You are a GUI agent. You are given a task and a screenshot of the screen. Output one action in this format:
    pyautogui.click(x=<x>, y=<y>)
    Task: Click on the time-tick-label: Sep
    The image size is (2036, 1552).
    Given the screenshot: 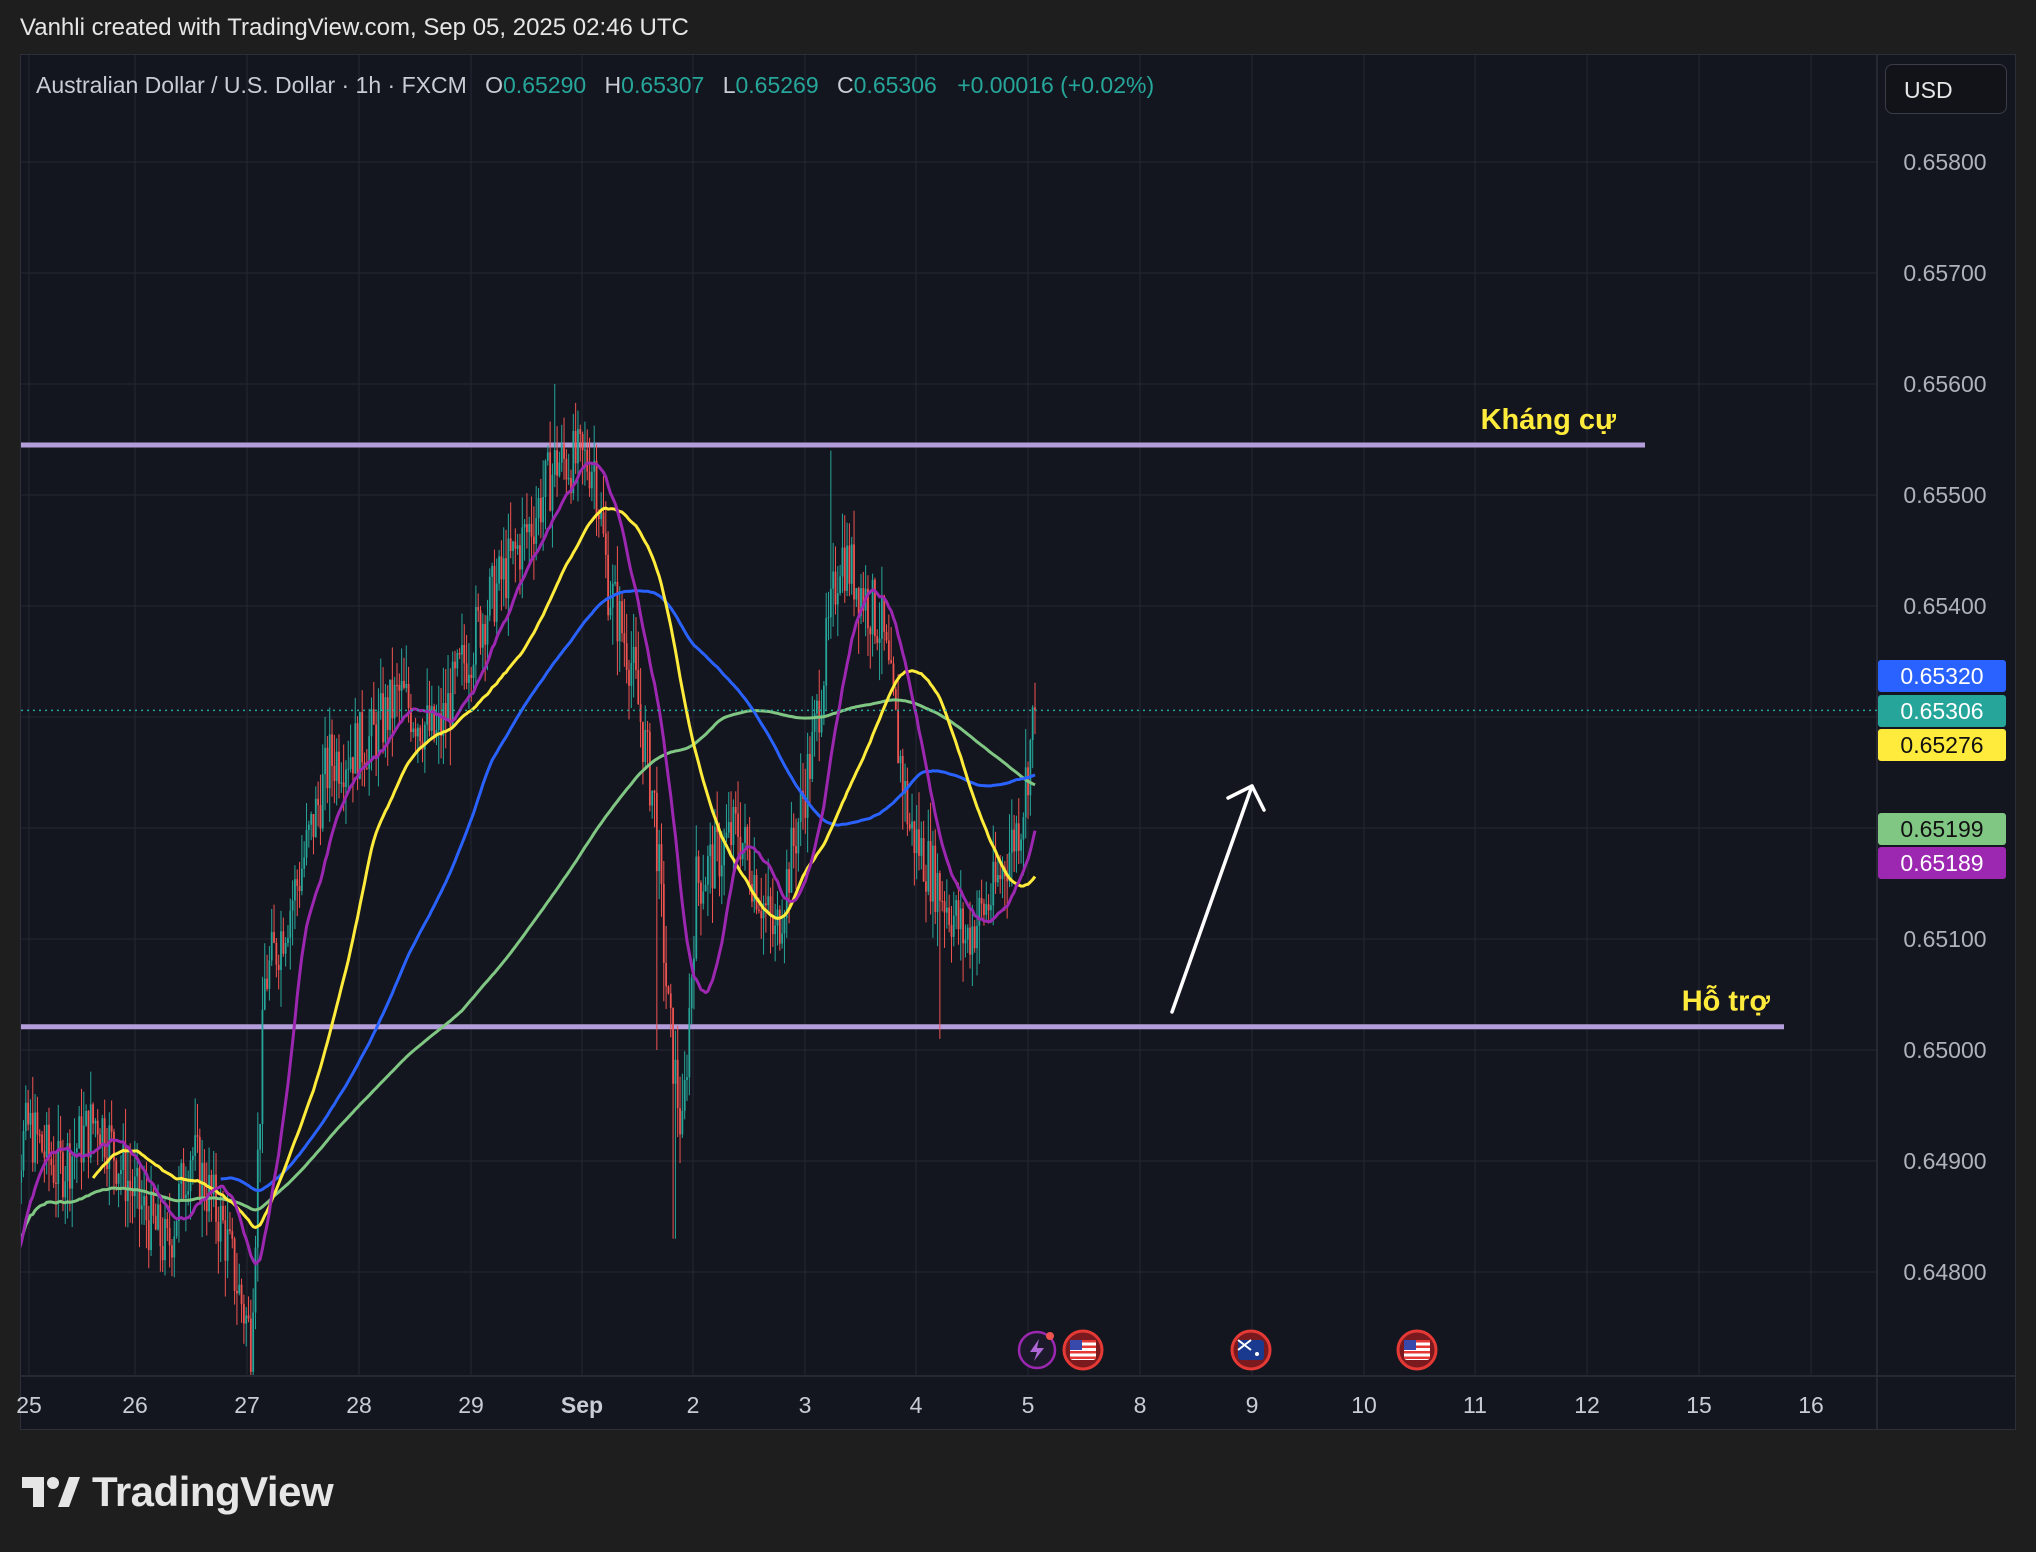 What is the action you would take?
    pyautogui.click(x=582, y=1405)
    